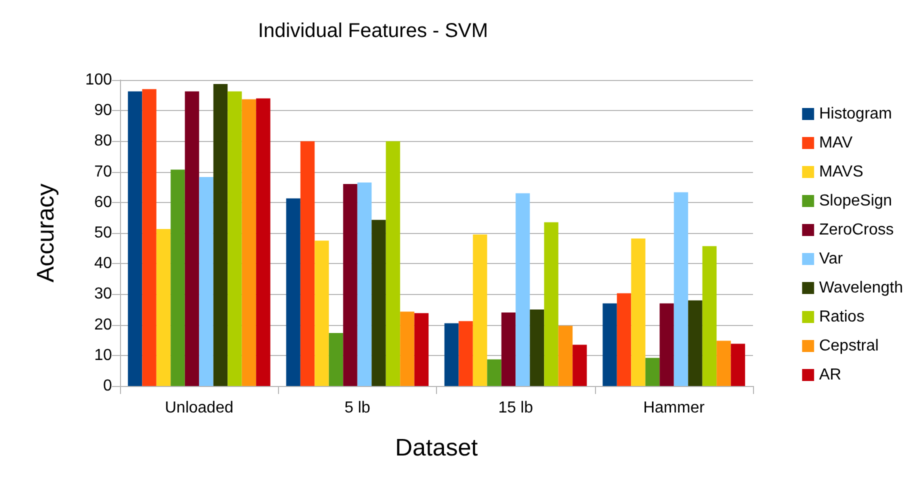  I want to click on y-tick-label: 100, so click(98, 80).